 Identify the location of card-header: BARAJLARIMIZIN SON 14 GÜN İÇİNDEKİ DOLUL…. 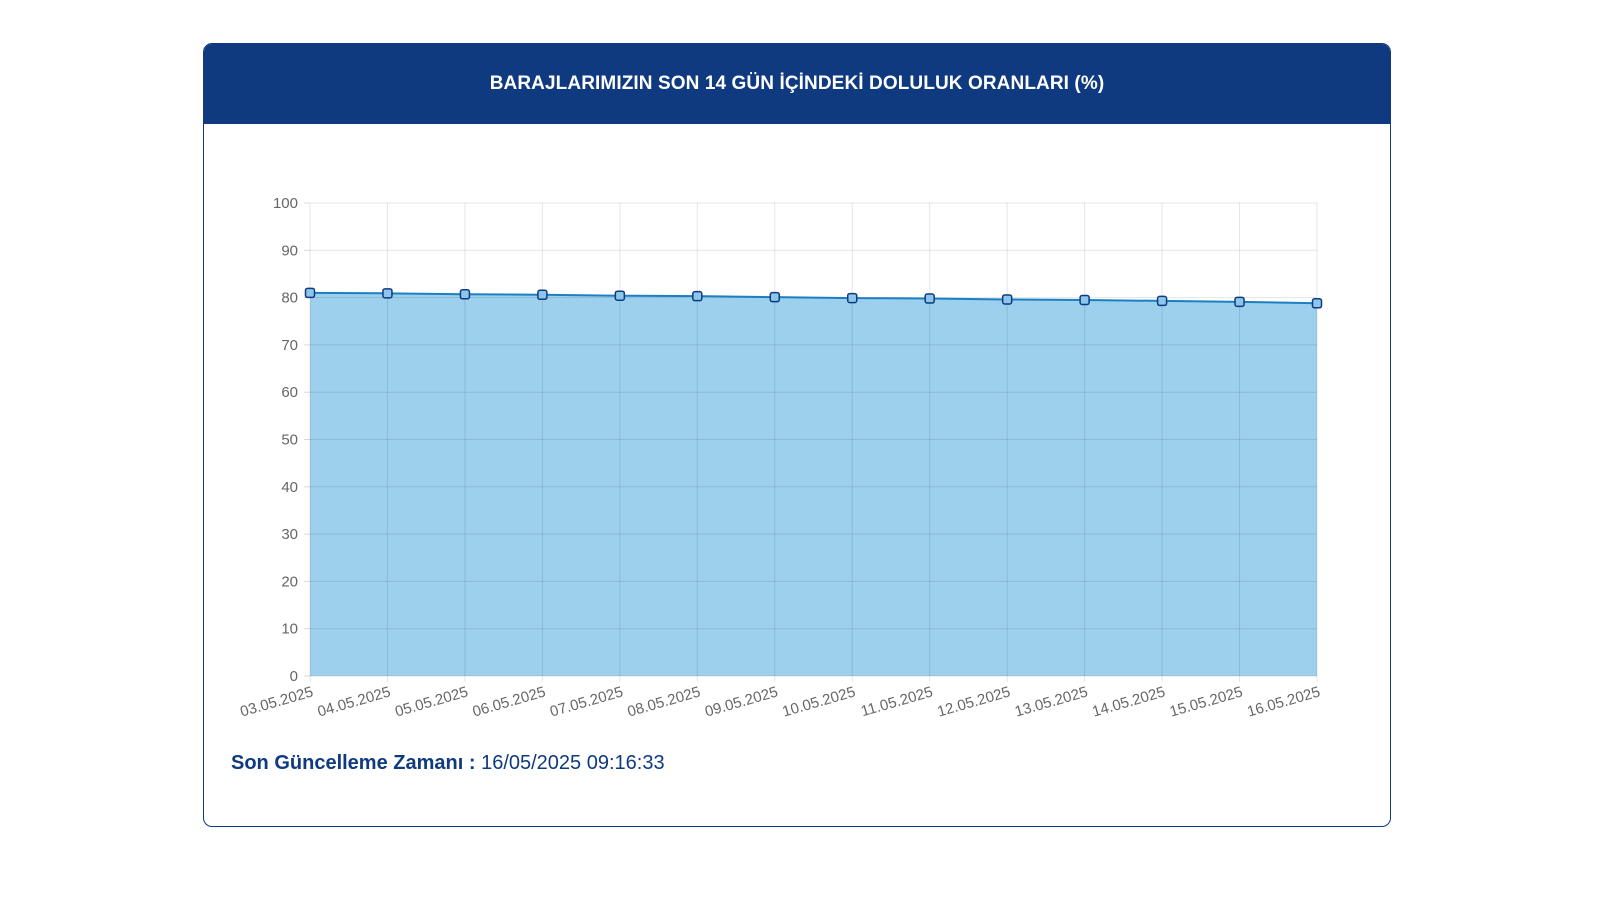
(797, 84).